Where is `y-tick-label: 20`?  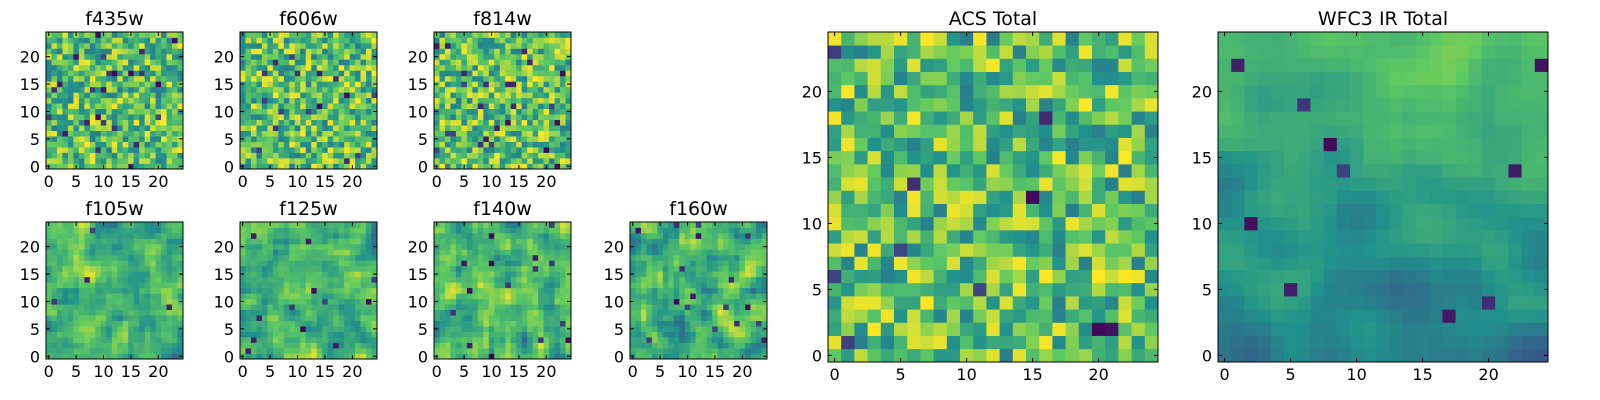
y-tick-label: 20 is located at coordinates (418, 57).